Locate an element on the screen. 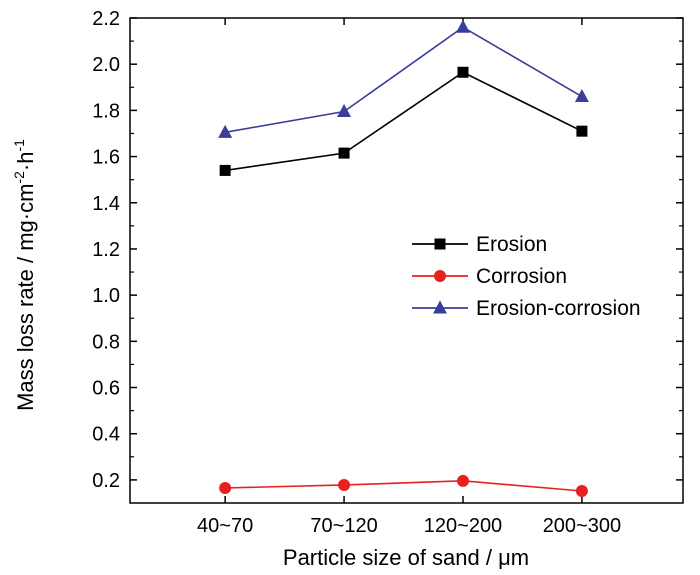  y-tick-label: 0.8 is located at coordinates (106, 342).